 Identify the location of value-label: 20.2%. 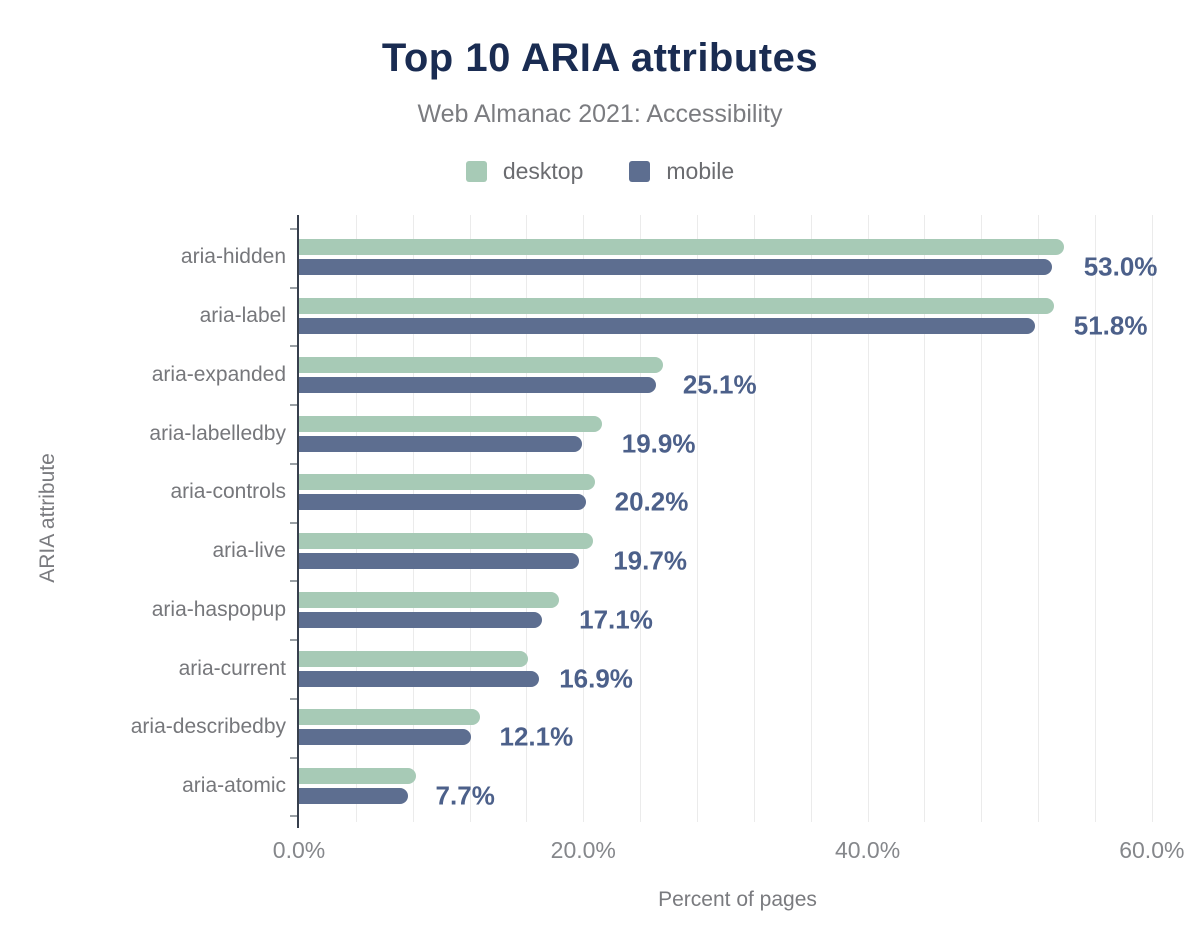
(651, 501).